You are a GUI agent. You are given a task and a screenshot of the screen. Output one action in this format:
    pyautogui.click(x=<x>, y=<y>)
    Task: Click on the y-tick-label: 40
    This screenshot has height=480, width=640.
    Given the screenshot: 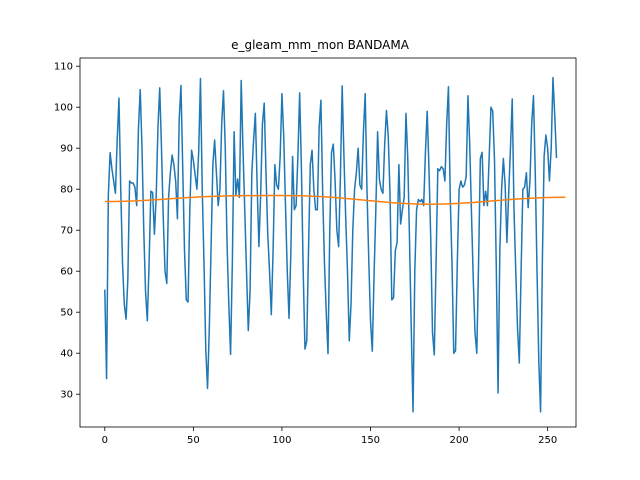 What is the action you would take?
    pyautogui.click(x=66, y=354)
    